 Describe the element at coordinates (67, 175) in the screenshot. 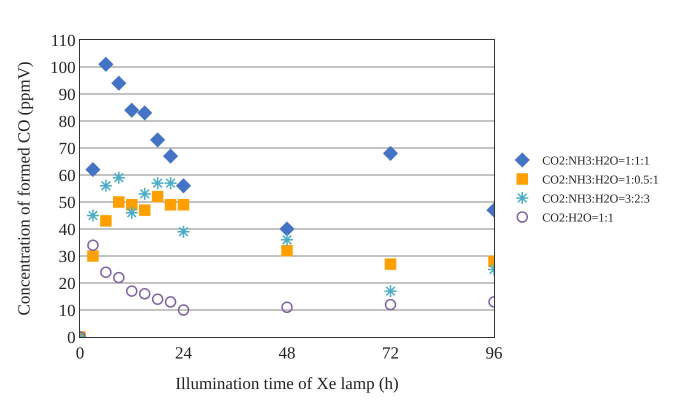

I see `y-tick-label: 60` at that location.